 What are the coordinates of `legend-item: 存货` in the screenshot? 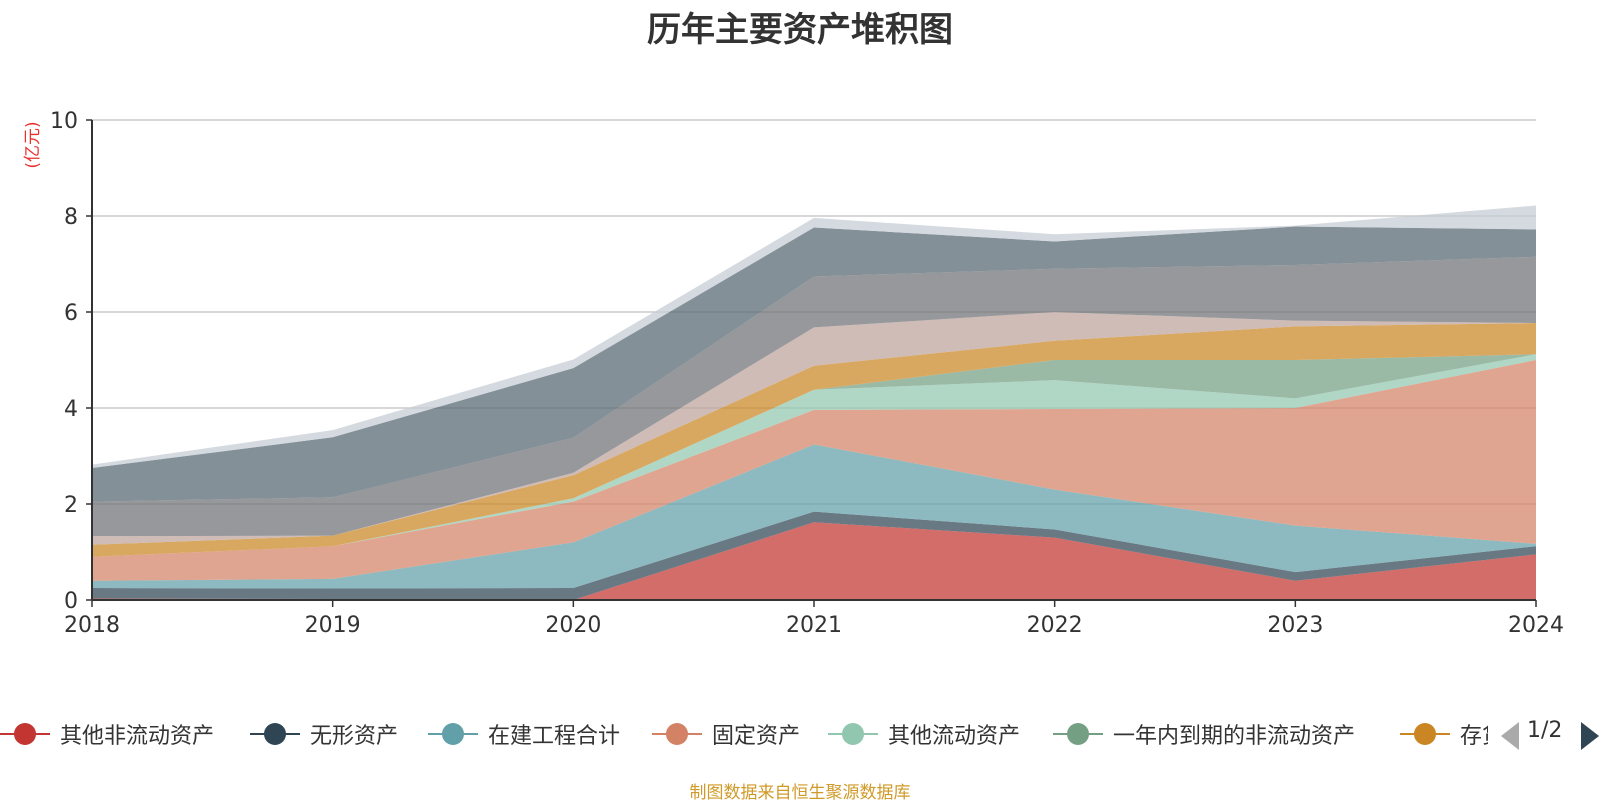 It's located at (1444, 734).